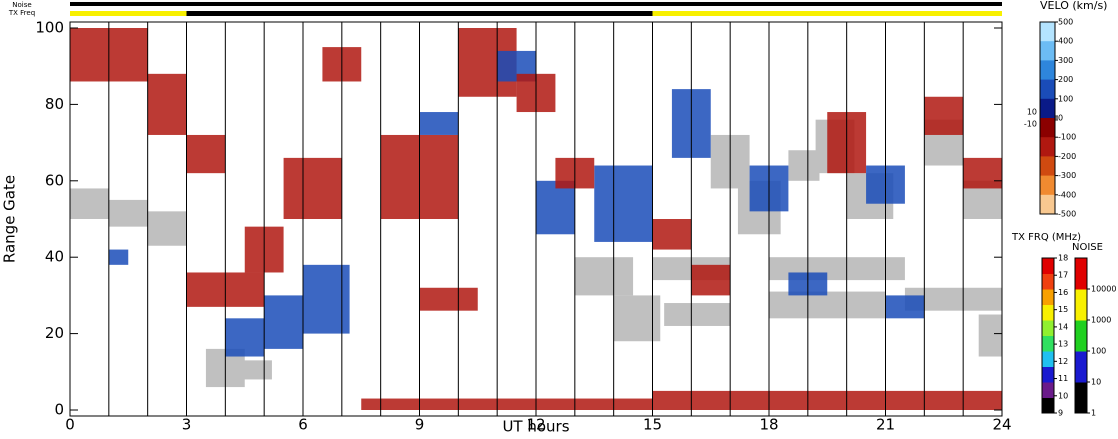 This screenshot has width=1118, height=439. I want to click on x-tick-label: 15, so click(652, 425).